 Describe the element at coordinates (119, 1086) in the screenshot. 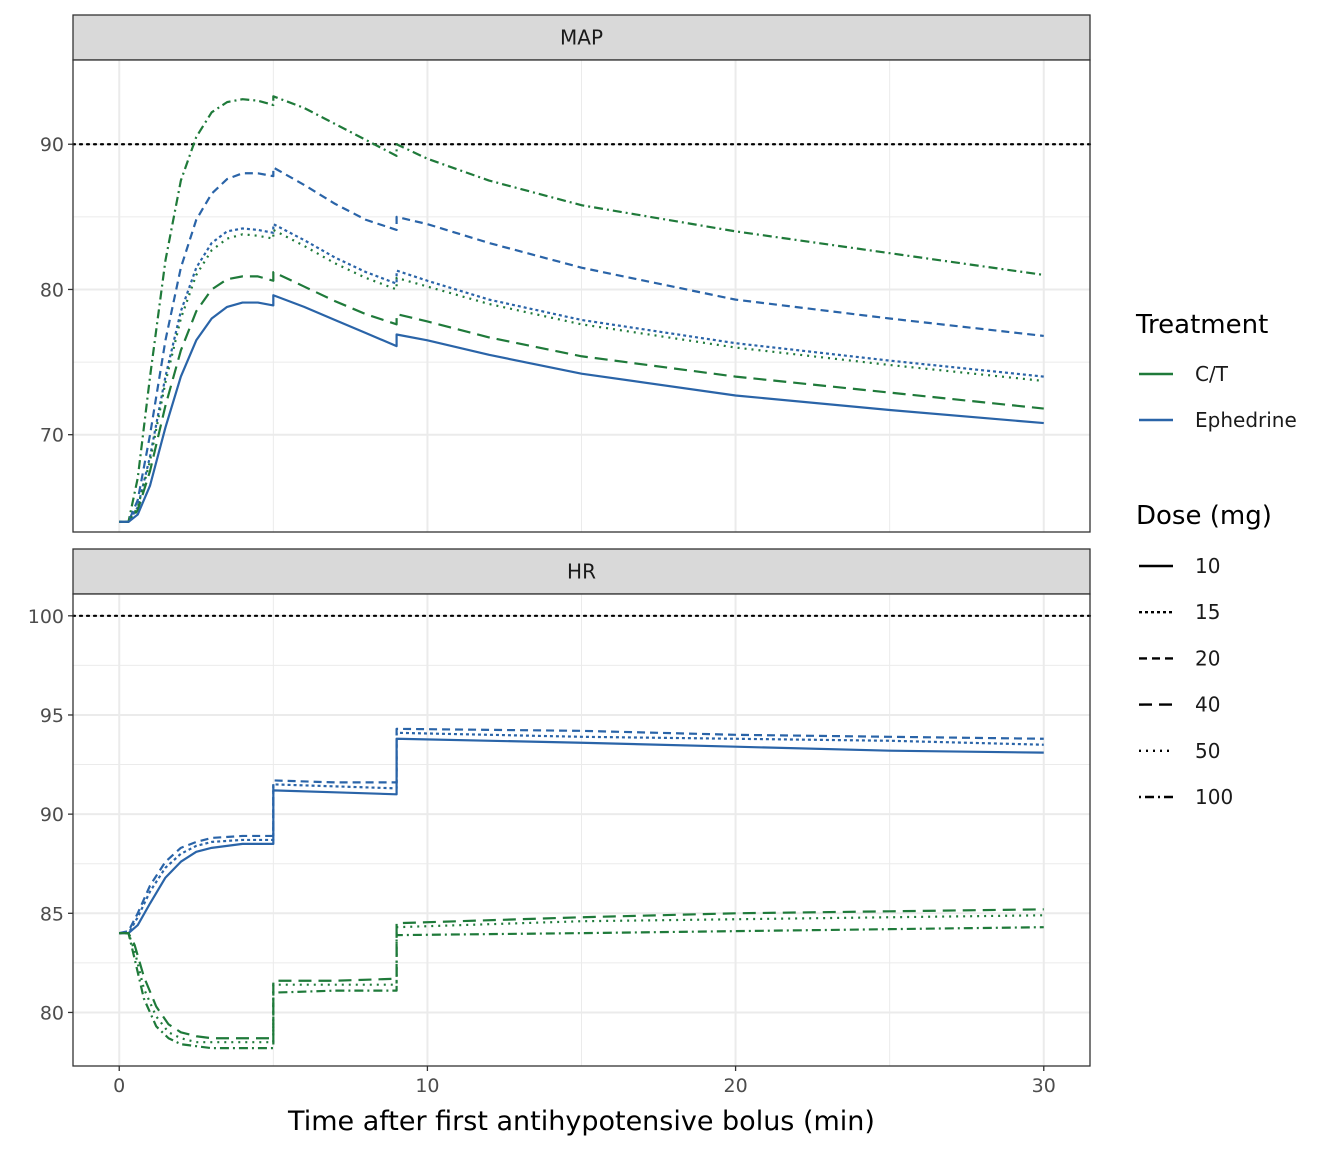

I see `x-tick-label: 0` at that location.